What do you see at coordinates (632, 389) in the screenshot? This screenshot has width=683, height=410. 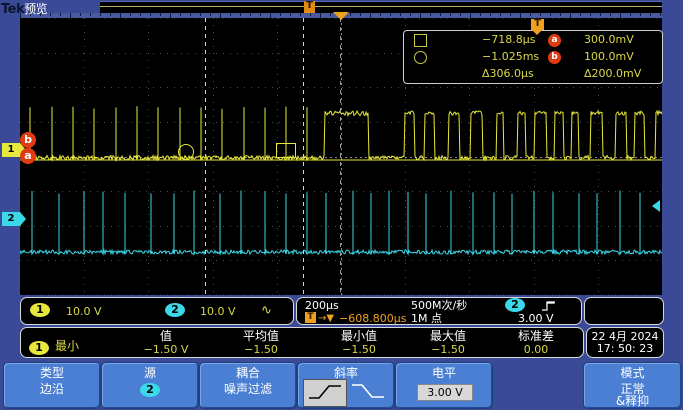 I see `menu-mode-value: 正常` at bounding box center [632, 389].